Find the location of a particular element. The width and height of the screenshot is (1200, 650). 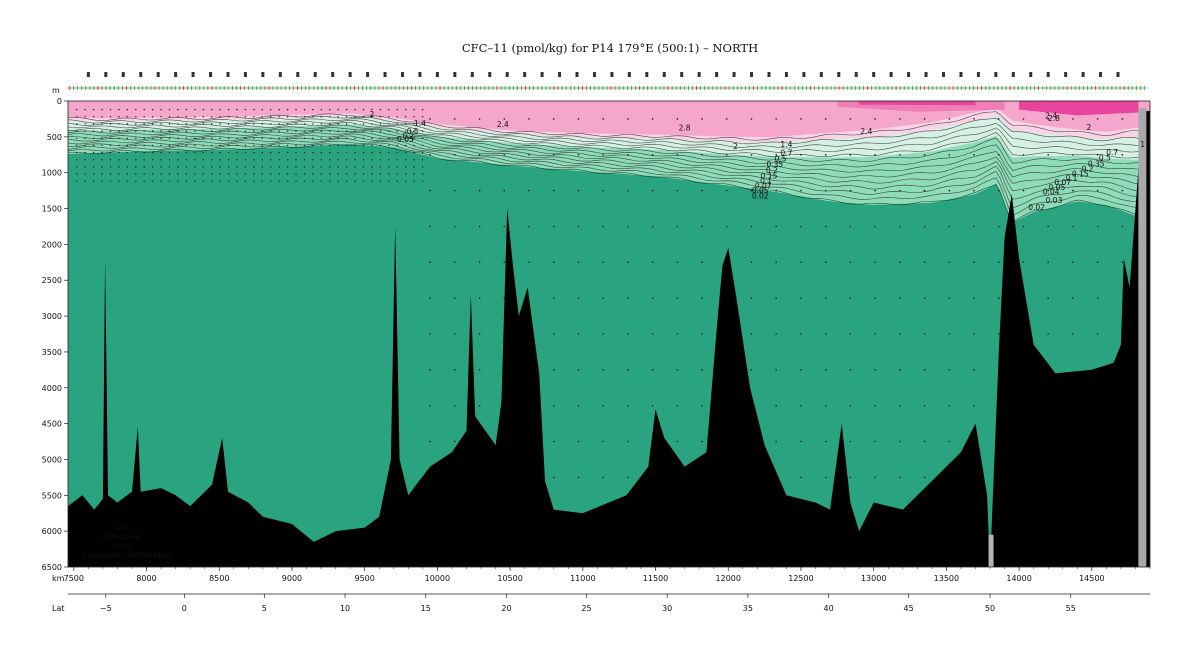

lat-tick-label: 40 is located at coordinates (829, 608).